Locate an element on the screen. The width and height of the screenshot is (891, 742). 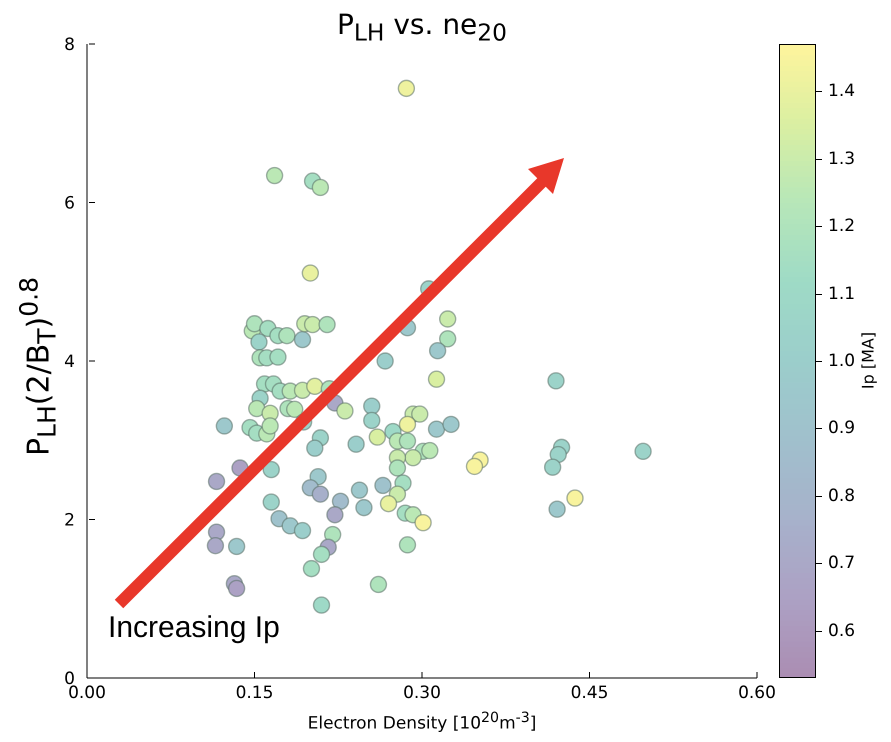
x-tick-label: 0.15 is located at coordinates (255, 693).